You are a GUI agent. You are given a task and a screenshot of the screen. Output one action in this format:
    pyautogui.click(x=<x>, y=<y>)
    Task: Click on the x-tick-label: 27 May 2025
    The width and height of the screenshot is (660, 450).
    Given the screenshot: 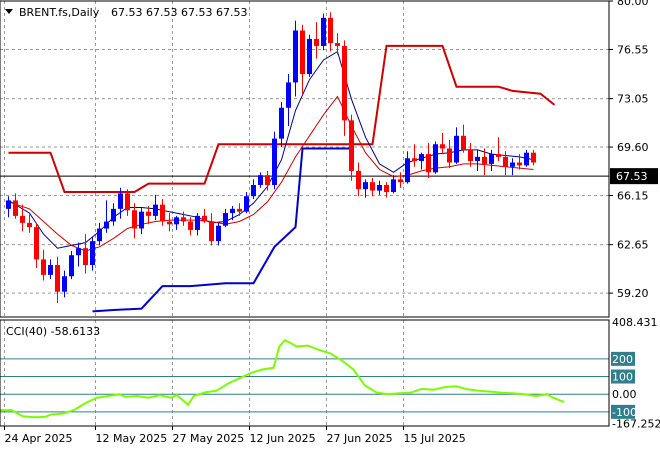 What is the action you would take?
    pyautogui.click(x=209, y=438)
    